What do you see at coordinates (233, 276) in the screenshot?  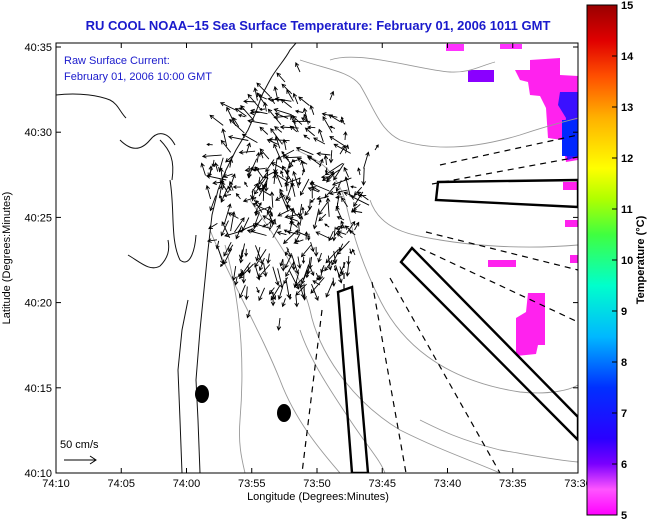 I see `barrier-island-coast` at bounding box center [233, 276].